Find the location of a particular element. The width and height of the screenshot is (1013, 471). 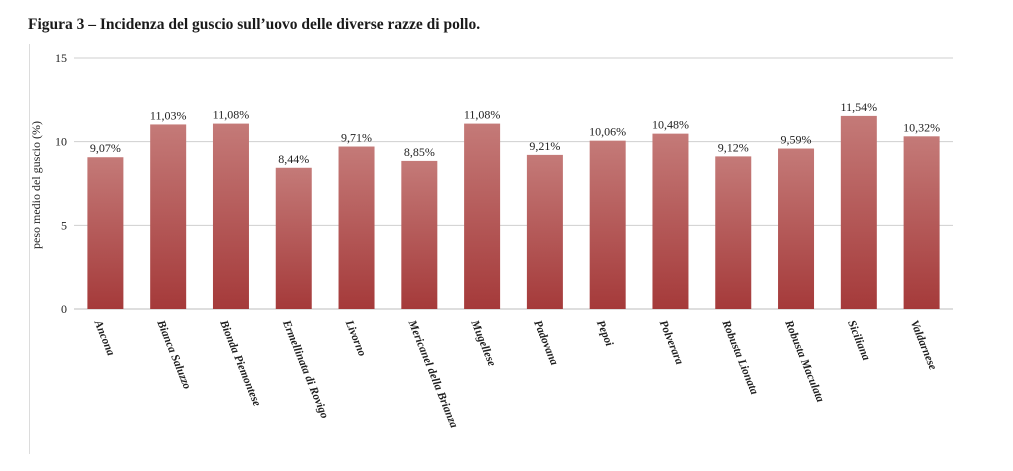

y-tick-label: 10 is located at coordinates (61, 142).